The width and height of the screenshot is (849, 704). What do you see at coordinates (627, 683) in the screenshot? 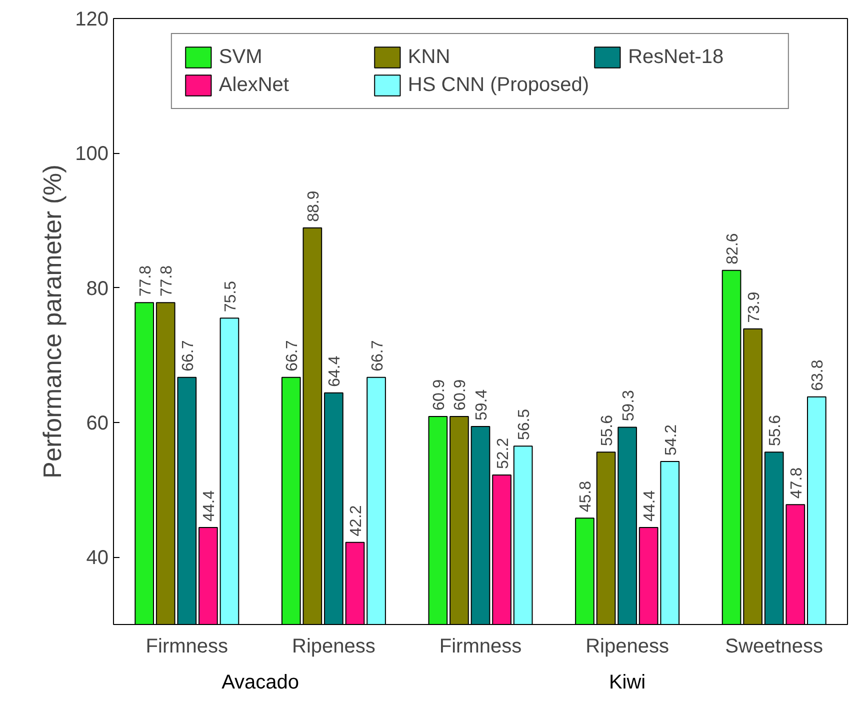
I see `text: Kiwi` at bounding box center [627, 683].